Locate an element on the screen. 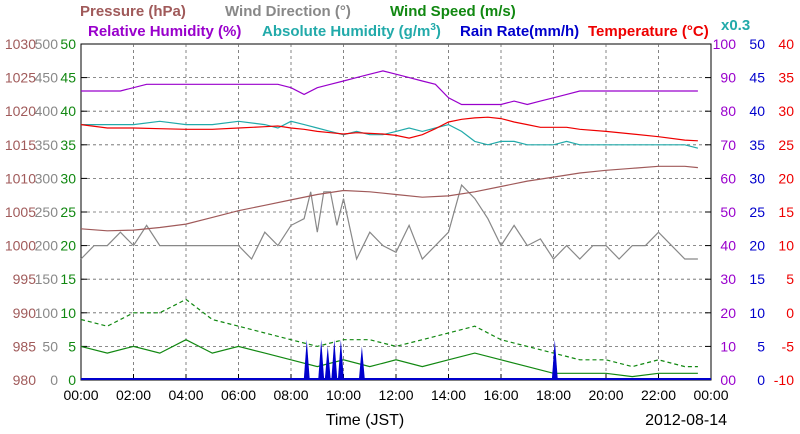 This screenshot has height=434, width=800. legend-entry: Temperature (°C) is located at coordinates (648, 31).